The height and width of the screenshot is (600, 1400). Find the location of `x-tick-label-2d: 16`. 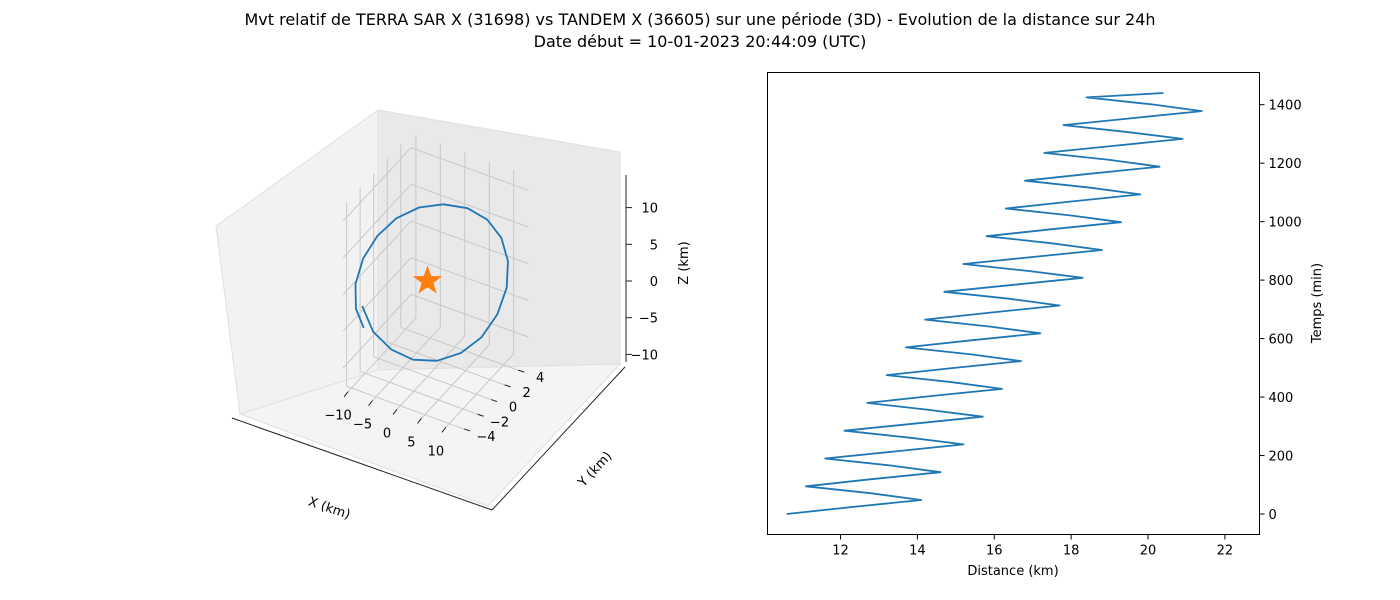

x-tick-label-2d: 16 is located at coordinates (994, 551).